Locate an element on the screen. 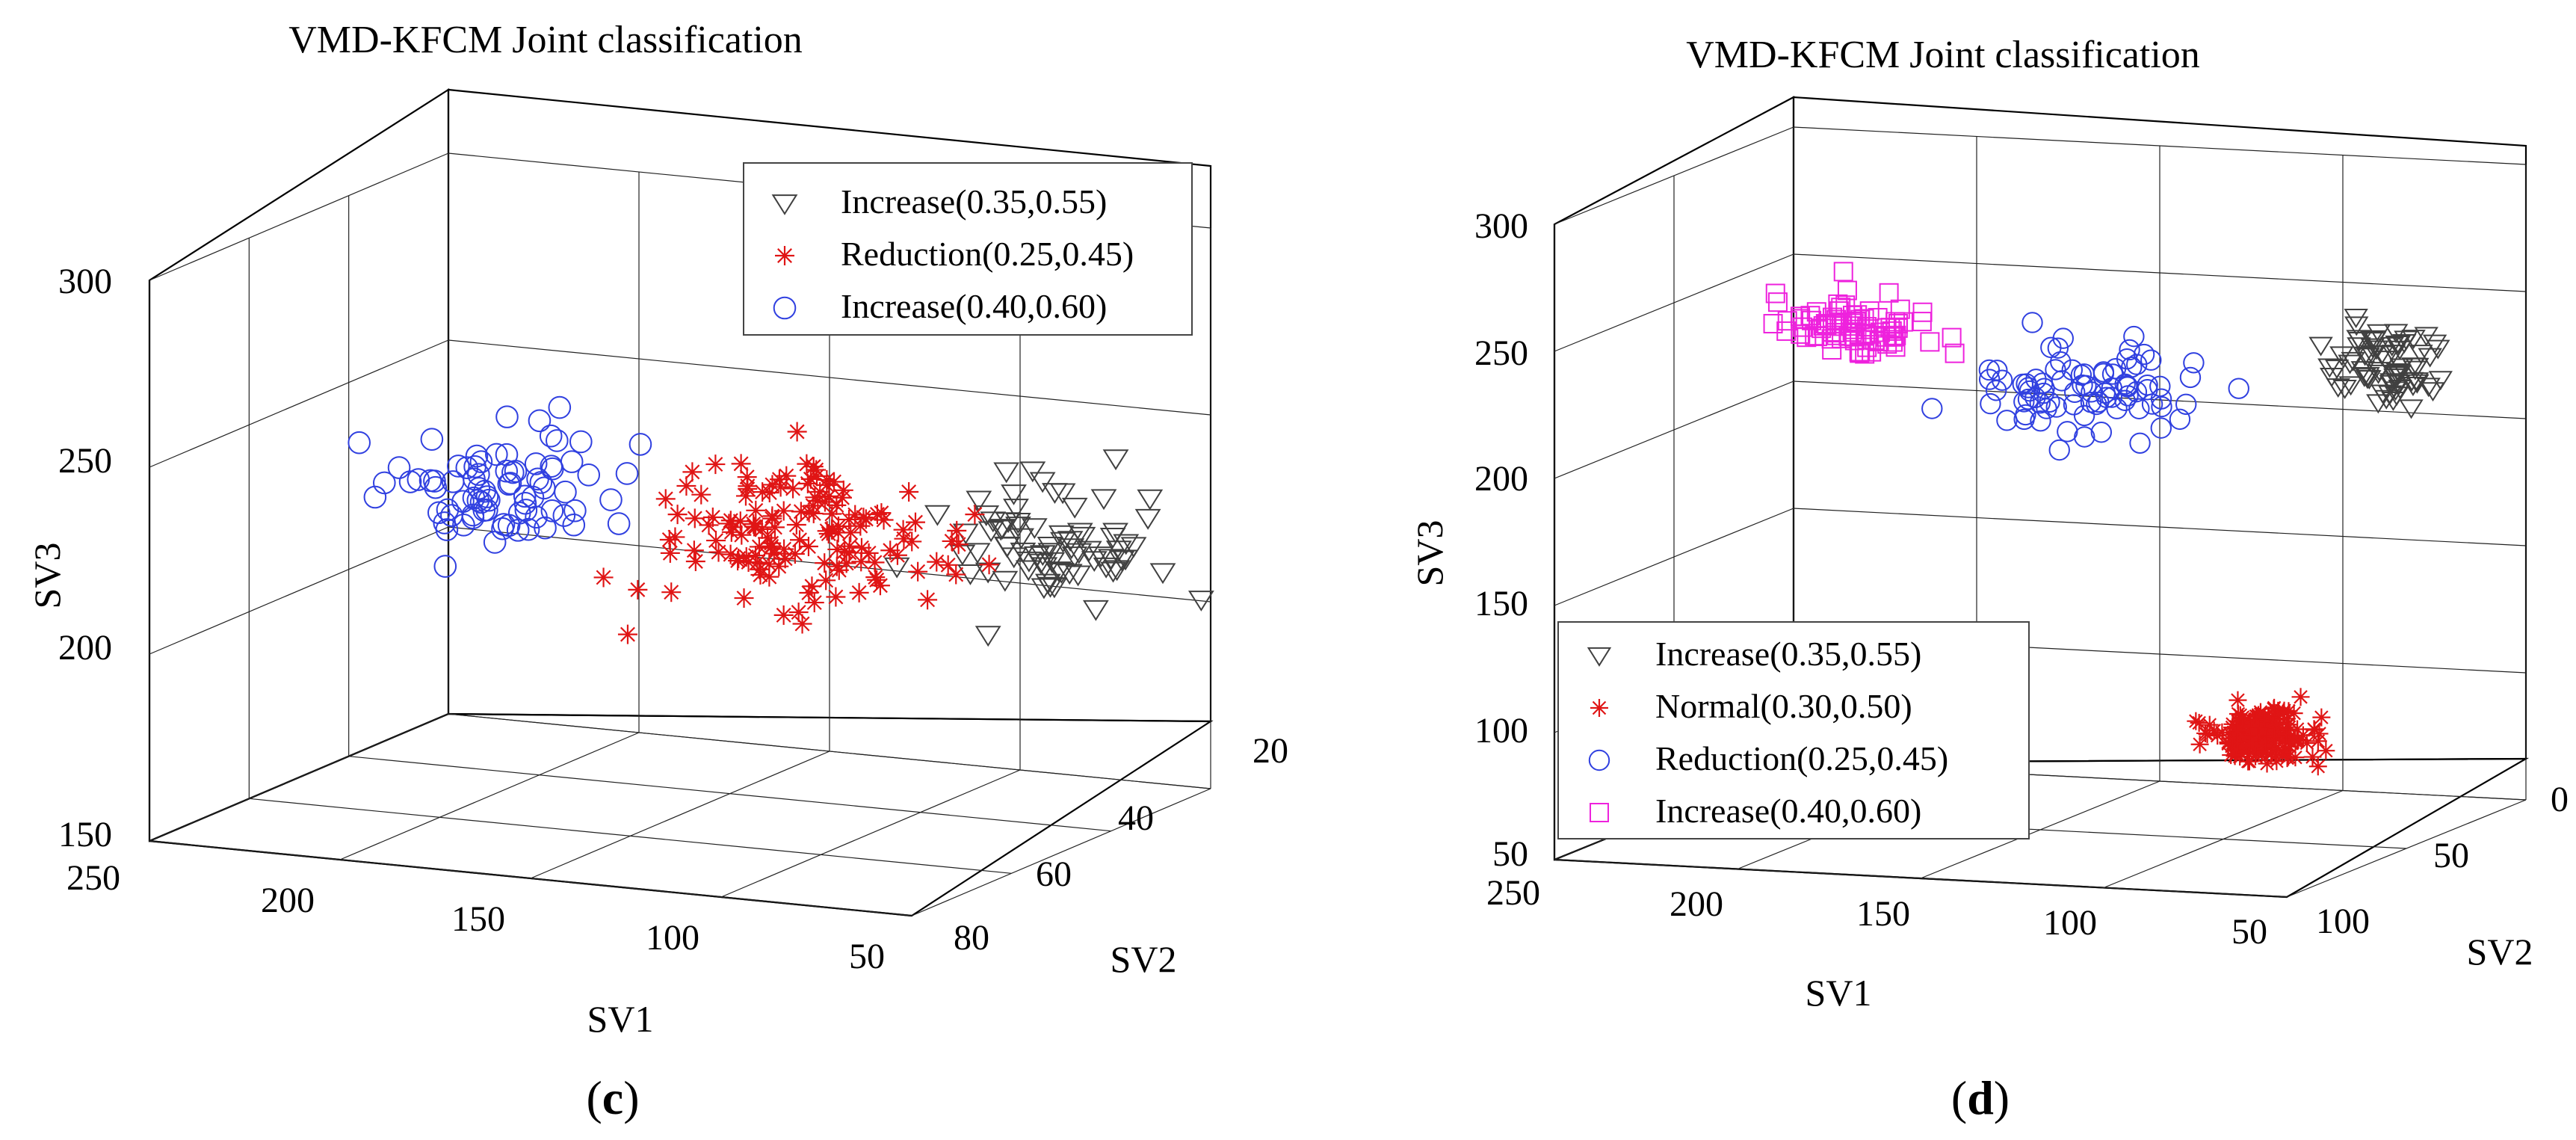 This screenshot has width=2576, height=1140. x-axis-label-d: SV1 is located at coordinates (1839, 993).